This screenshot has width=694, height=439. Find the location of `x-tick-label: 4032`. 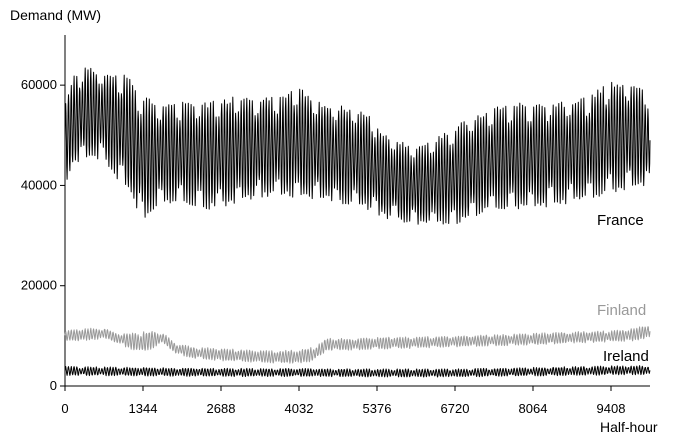

x-tick-label: 4032 is located at coordinates (299, 408).